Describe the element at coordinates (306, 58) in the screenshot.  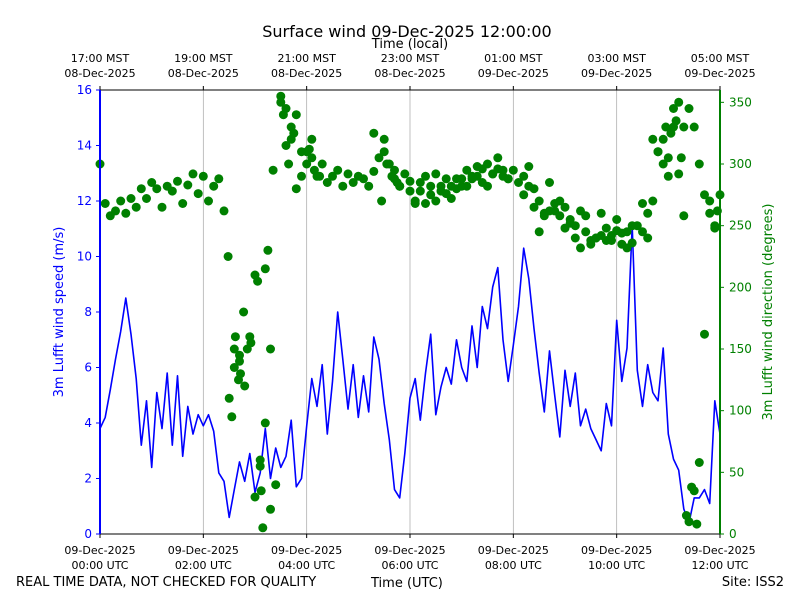
I see `top-tick-label: 21:00 MST` at that location.